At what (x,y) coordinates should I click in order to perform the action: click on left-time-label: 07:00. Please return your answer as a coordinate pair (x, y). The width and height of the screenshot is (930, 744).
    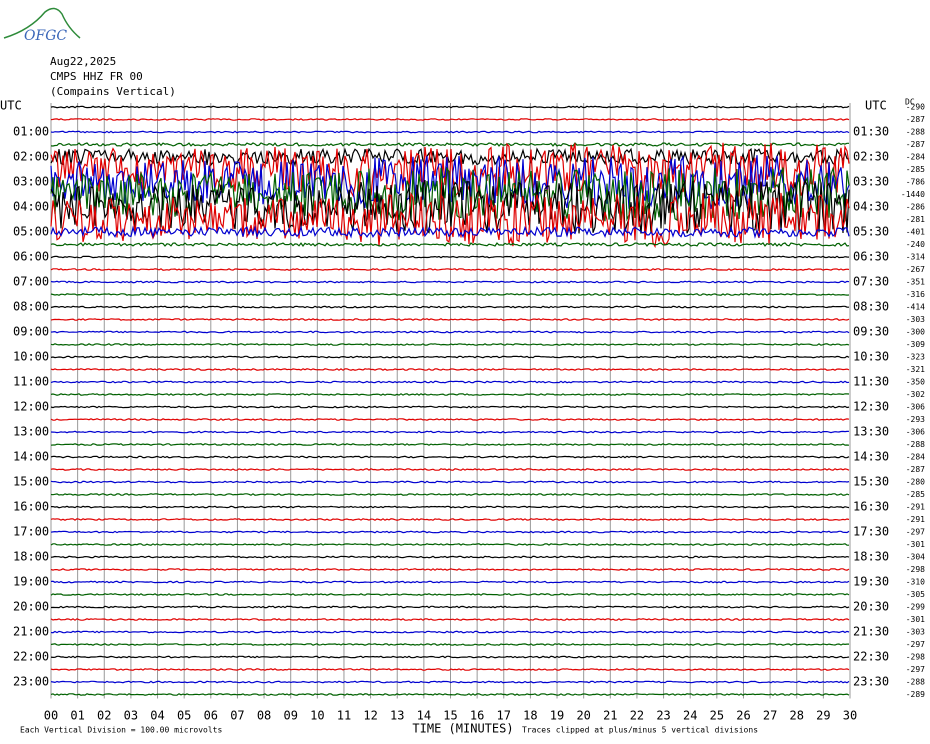
    Looking at the image, I should click on (31, 282).